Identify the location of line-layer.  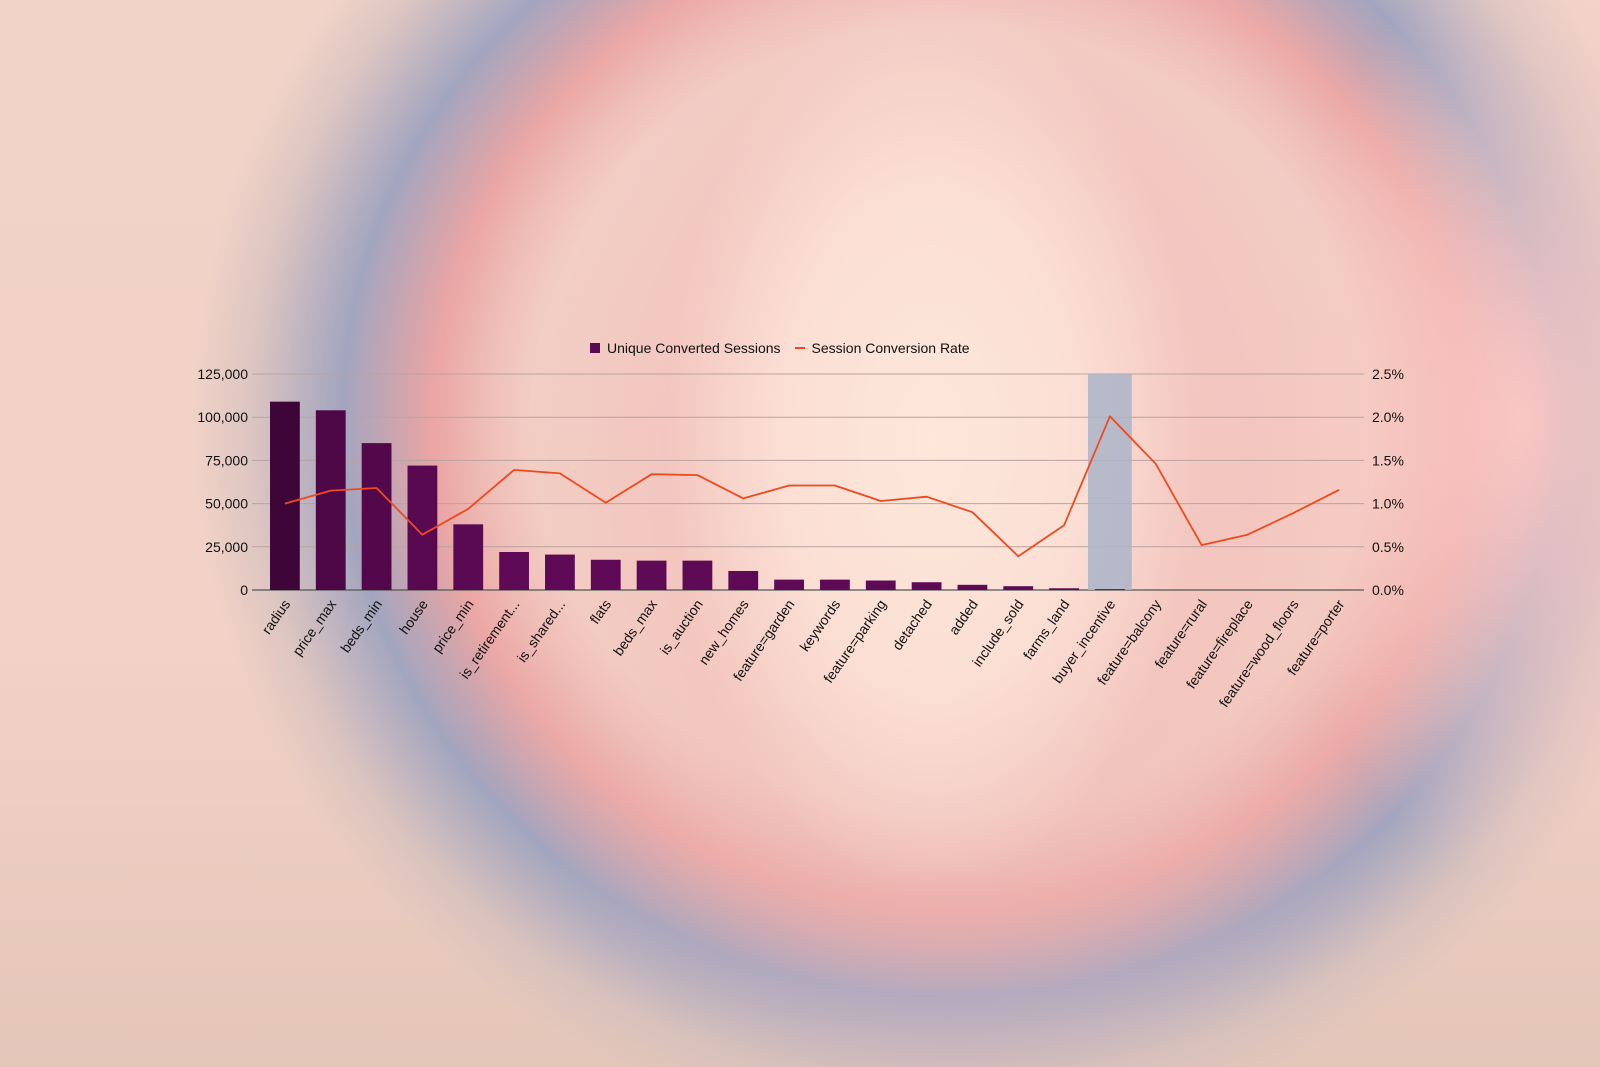
(812, 486).